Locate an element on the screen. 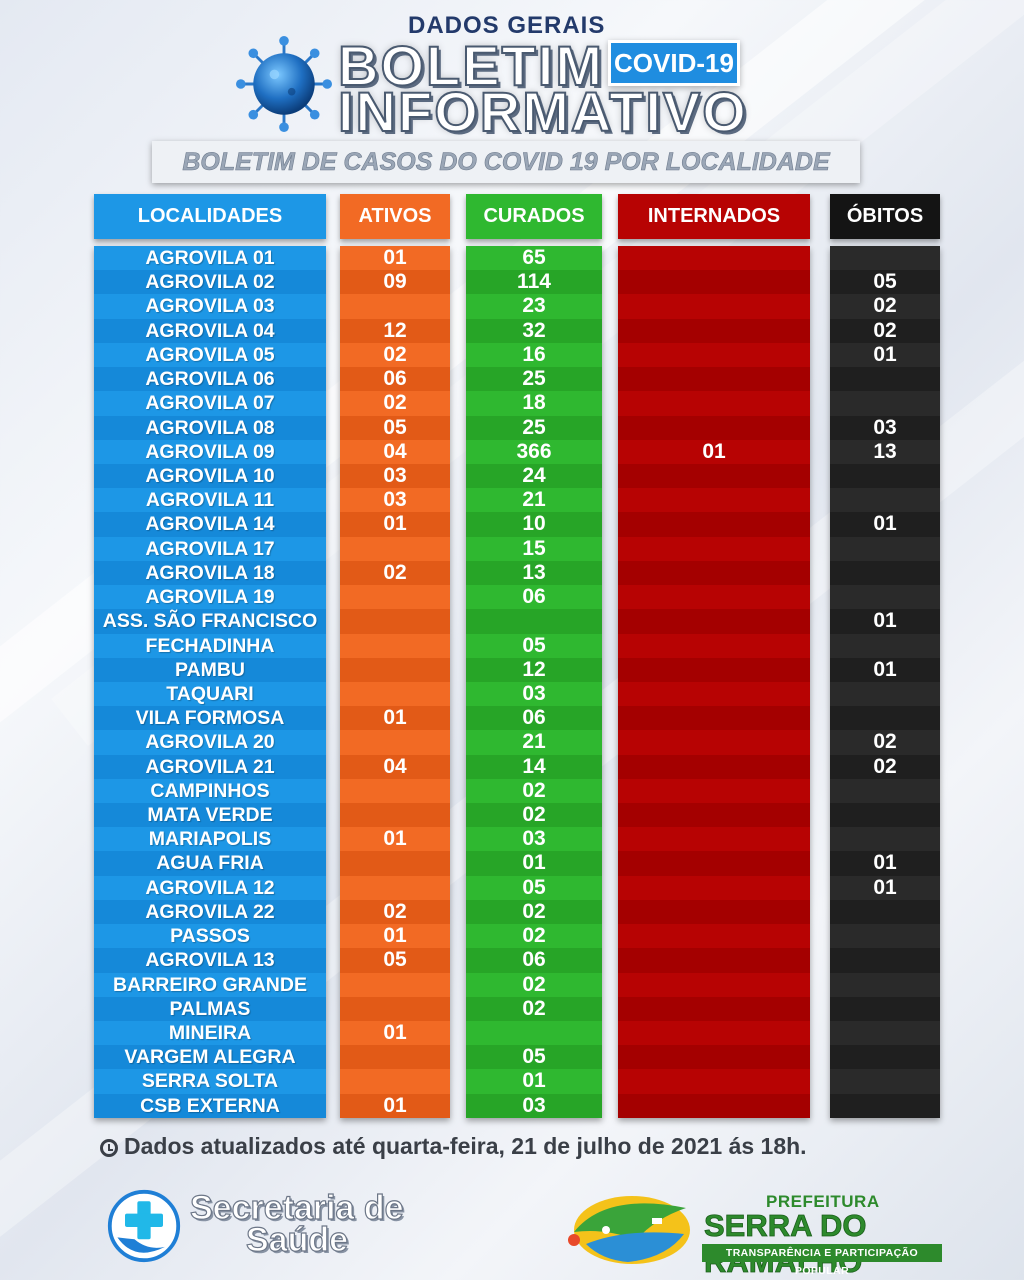  cell-curados: 18 is located at coordinates (534, 403).